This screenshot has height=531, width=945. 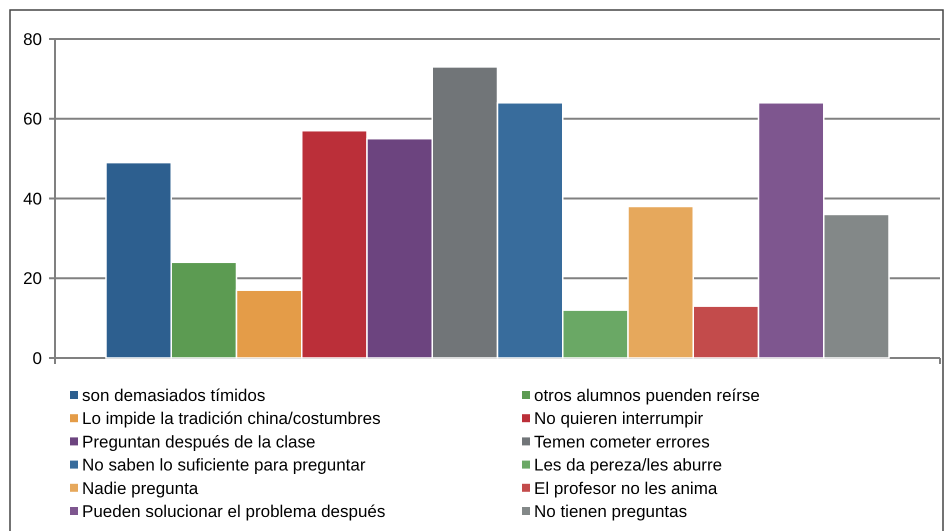 What do you see at coordinates (140, 488) in the screenshot?
I see `legend-label: Nadie pregunta` at bounding box center [140, 488].